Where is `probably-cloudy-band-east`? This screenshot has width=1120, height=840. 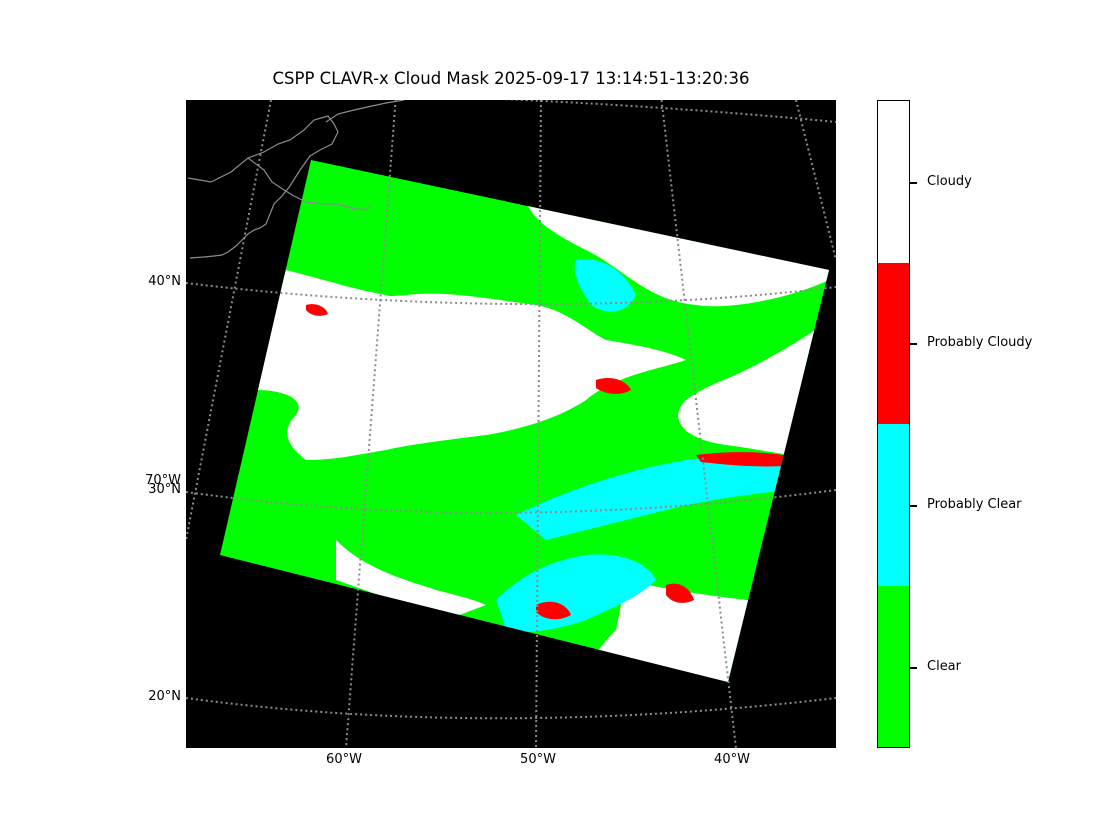
probably-cloudy-band-east is located at coordinates (746, 459).